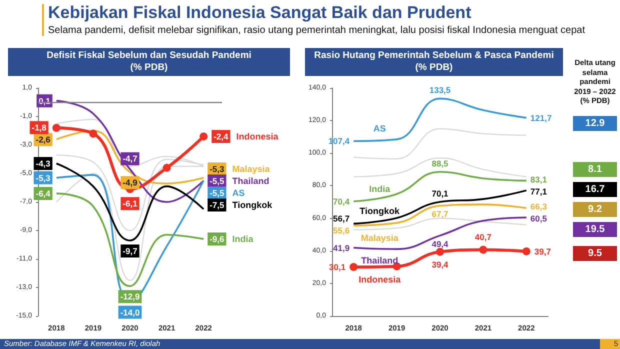 The image size is (620, 349). What do you see at coordinates (316, 30) in the screenshot?
I see `text: Selama pandemi, defisit melebar signifikan, rasio utang pemerintah meningkat, lalu posisi fiskal Indonesia menguat cepat` at bounding box center [316, 30].